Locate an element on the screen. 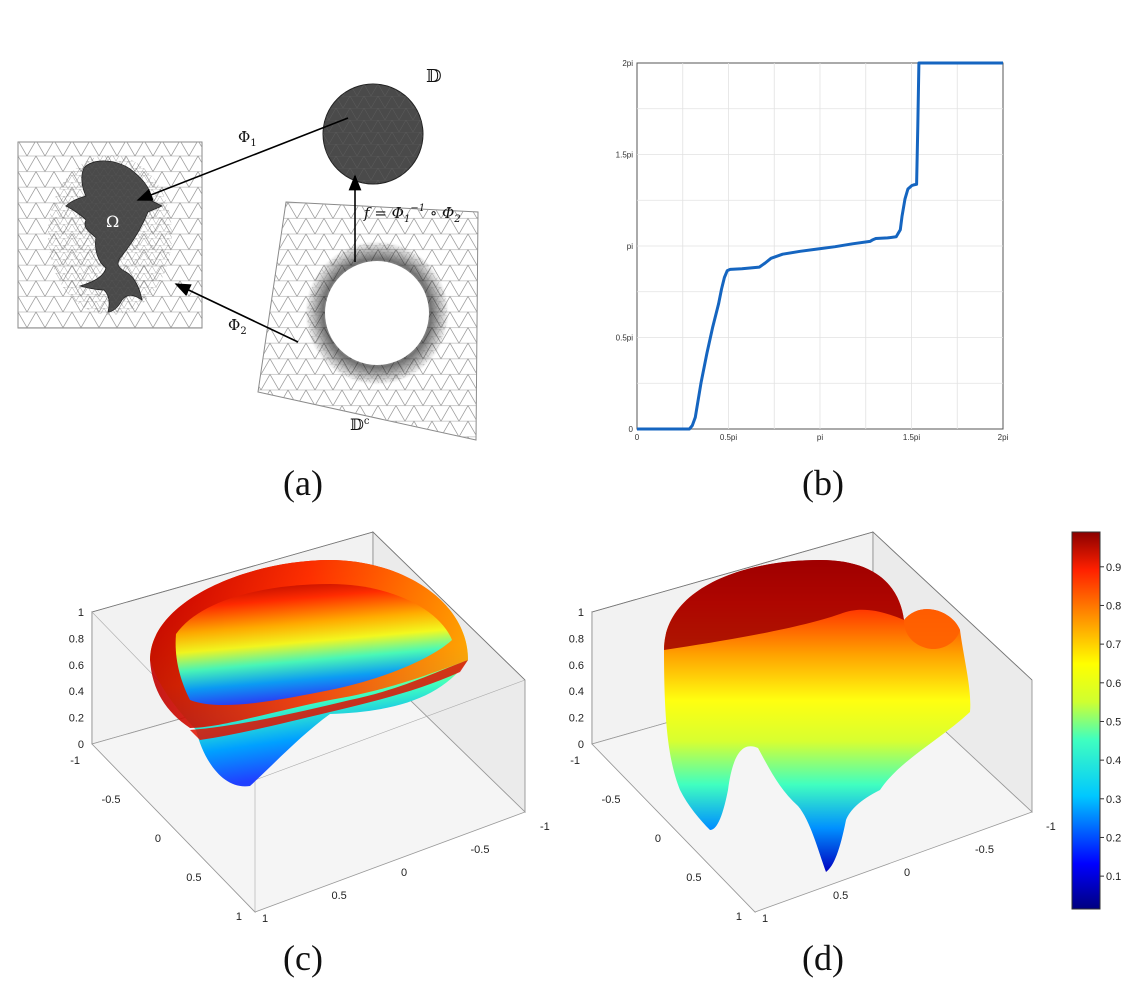 The width and height of the screenshot is (1134, 1003). panel-b-series-line is located at coordinates (820, 246).